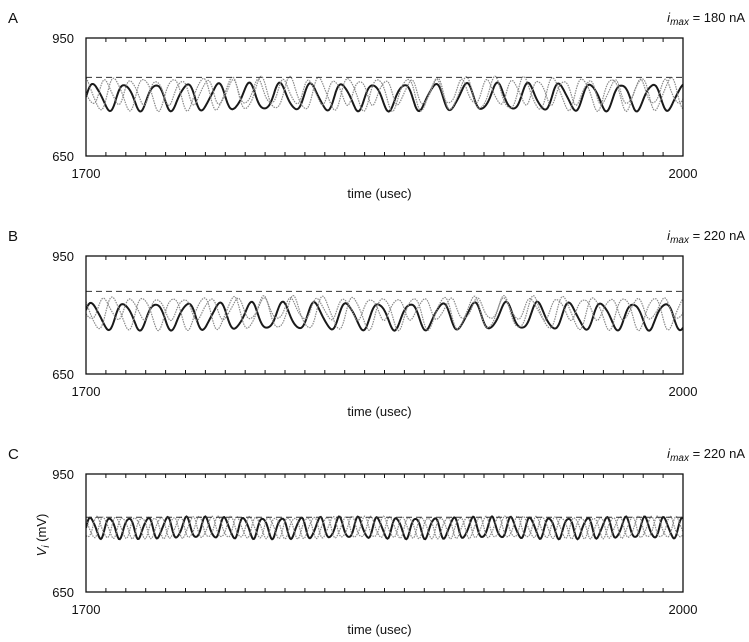 The width and height of the screenshot is (749, 642). I want to click on panel-label: C, so click(13, 454).